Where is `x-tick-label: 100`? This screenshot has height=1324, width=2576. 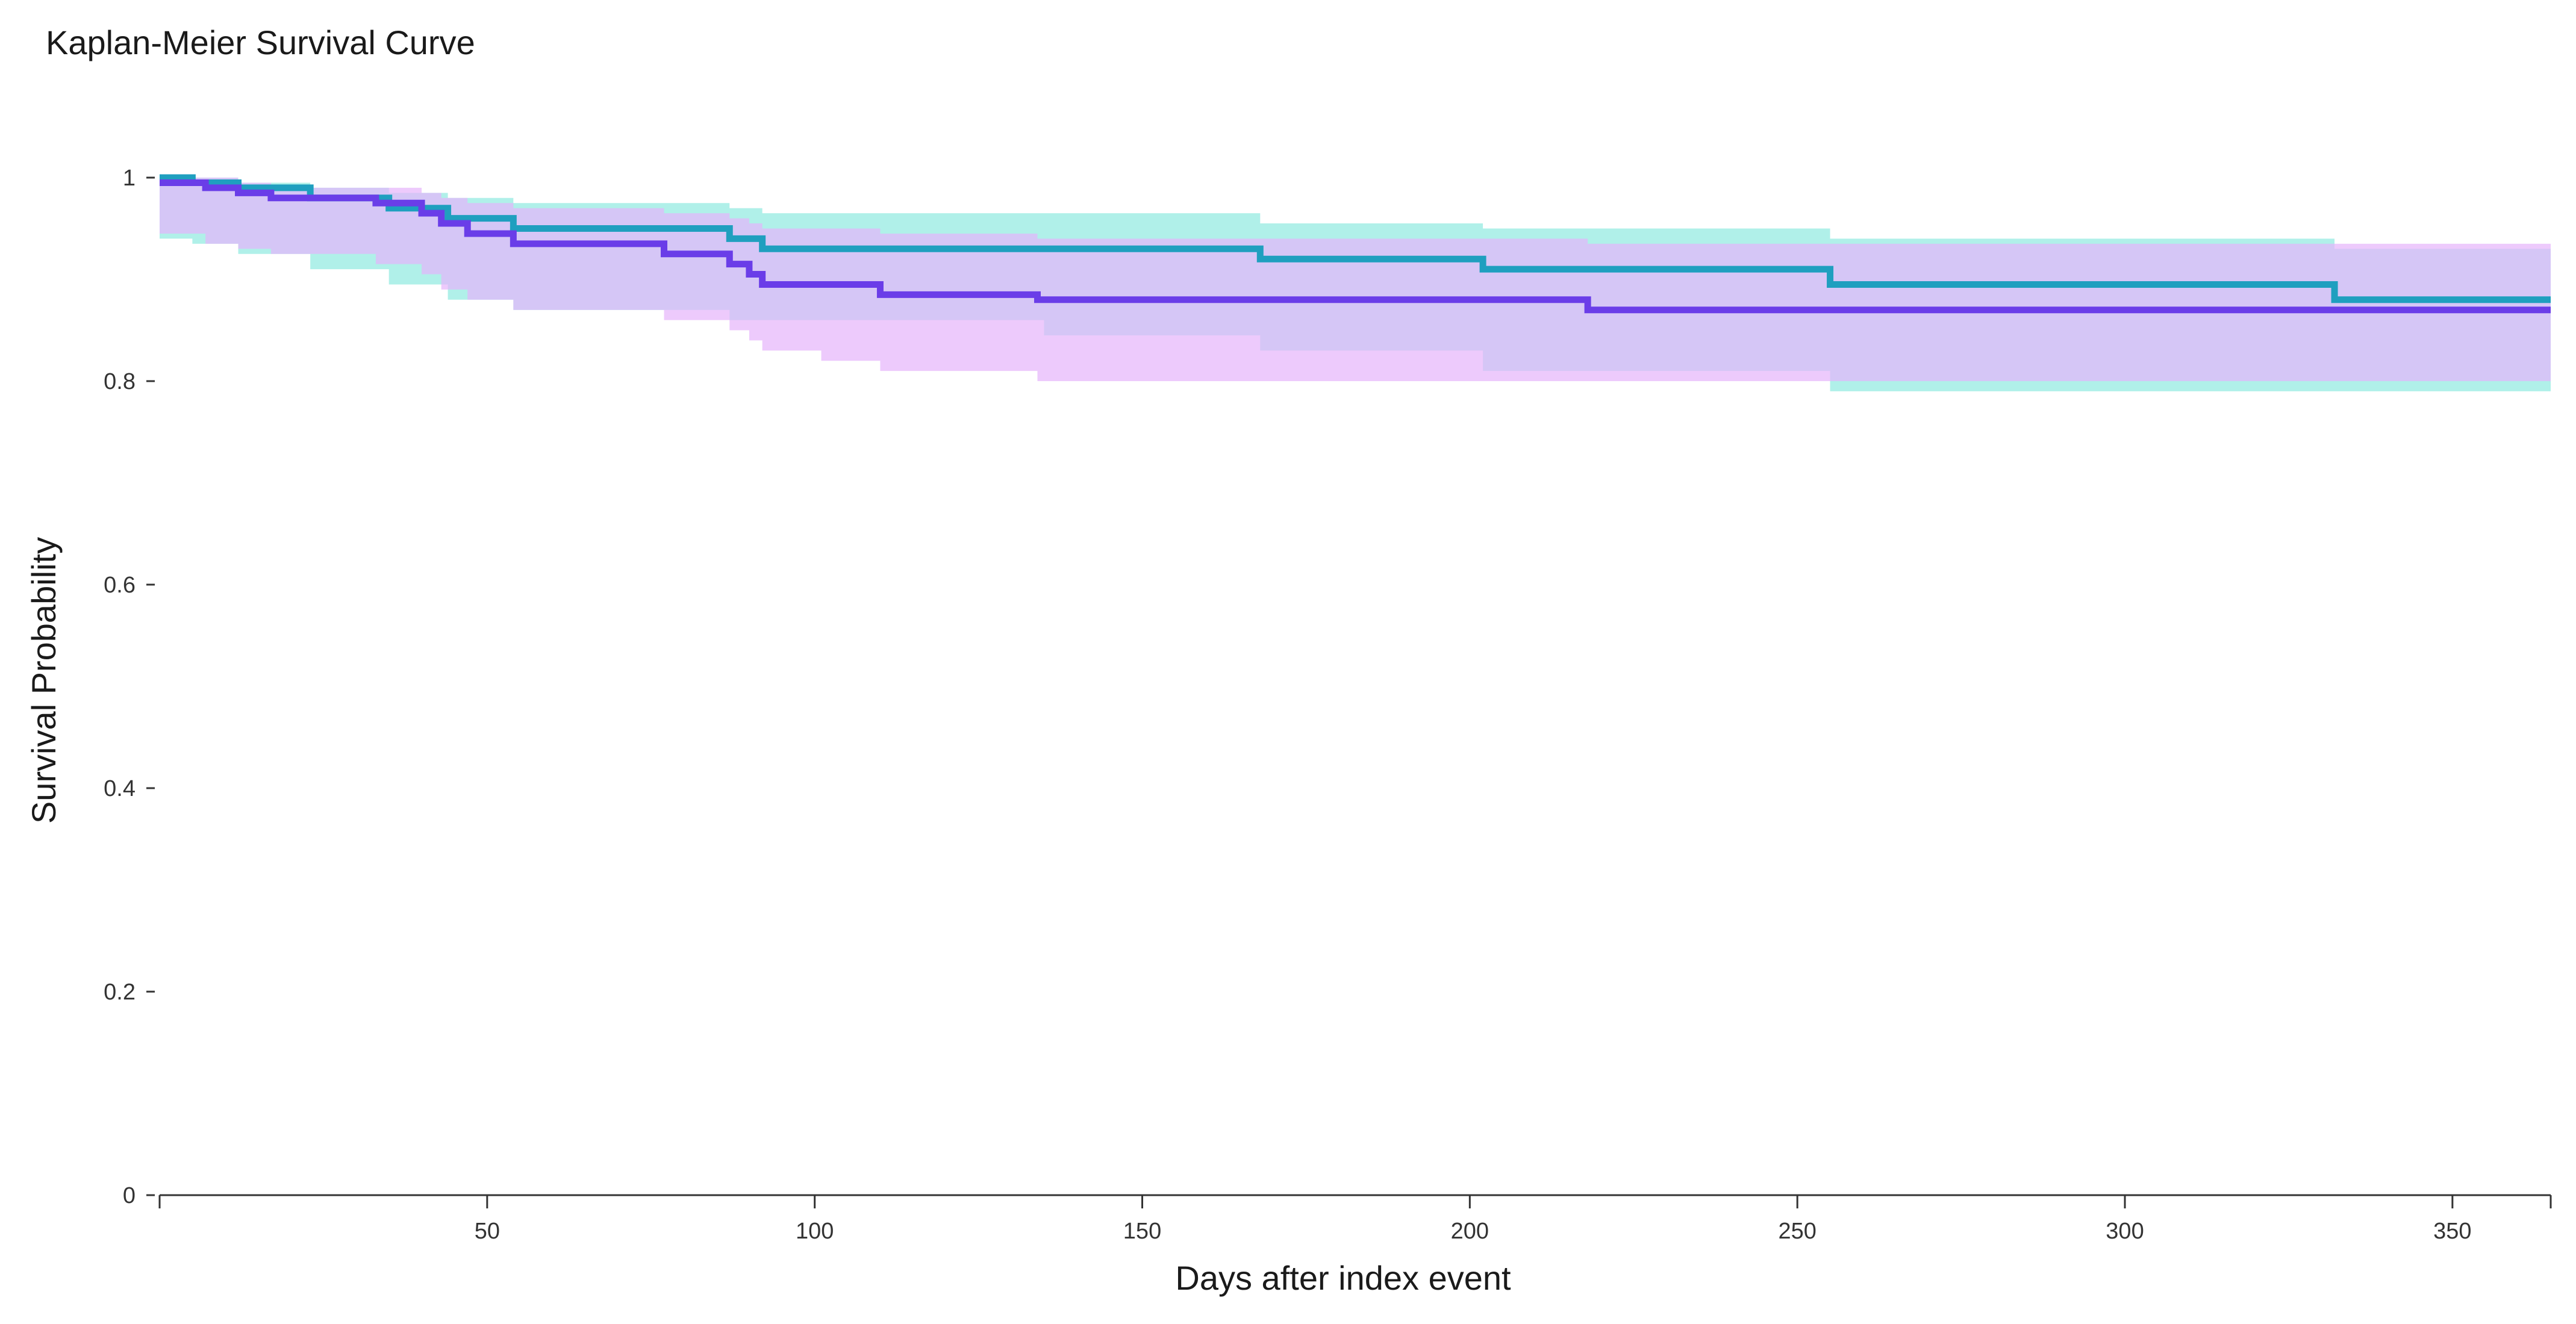
x-tick-label: 100 is located at coordinates (815, 1231).